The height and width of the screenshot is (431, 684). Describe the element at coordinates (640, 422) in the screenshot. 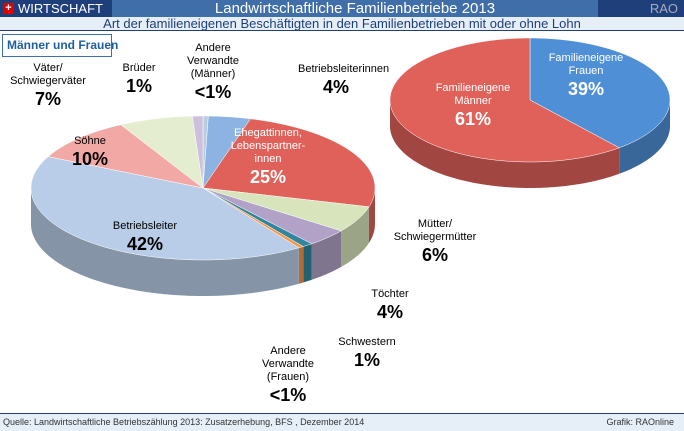

I see `credit: Grafik: RAOnline` at that location.